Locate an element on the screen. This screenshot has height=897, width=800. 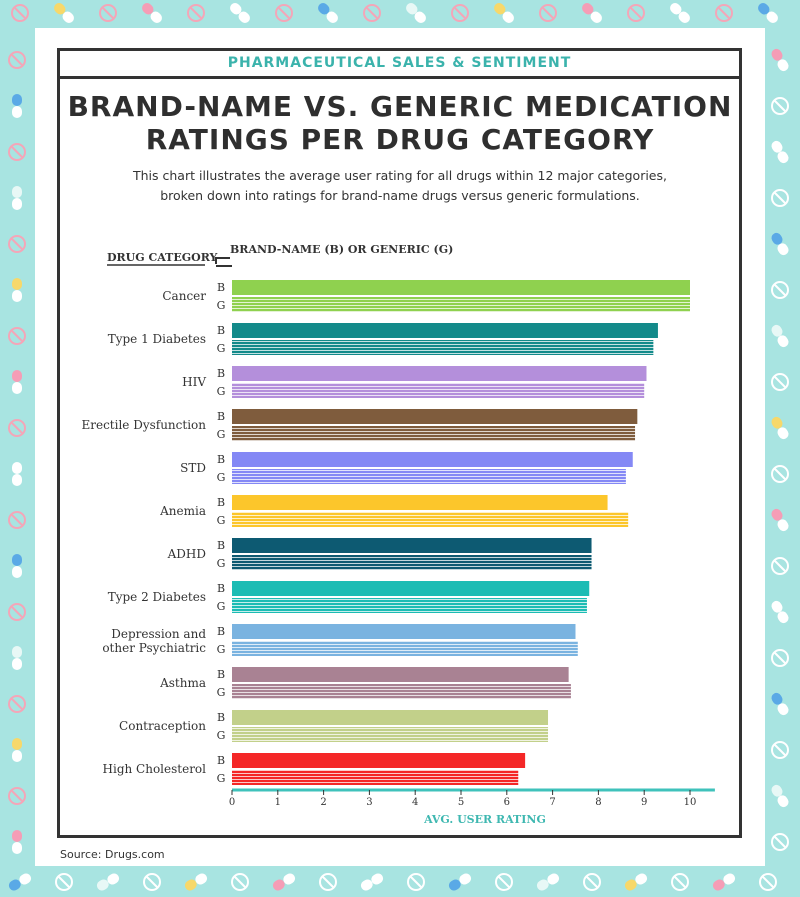
series-header: BRAND-NAME (B) OR GENERIC (G) is located at coordinates (341, 249).